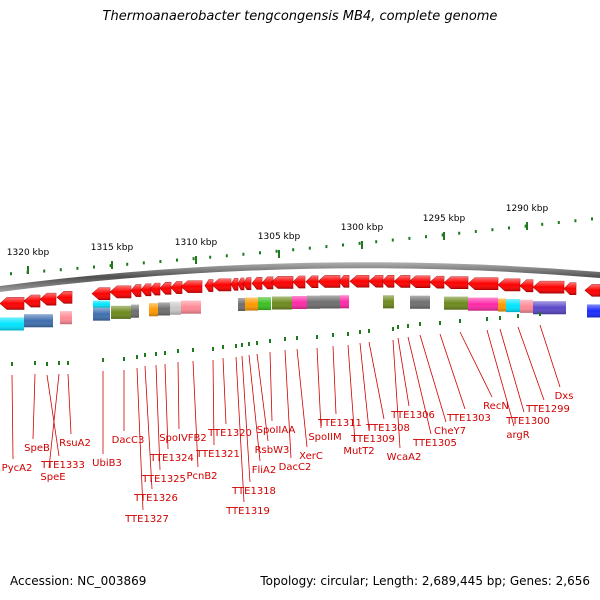 The height and width of the screenshot is (600, 600). I want to click on gene-markers, so click(276, 339).